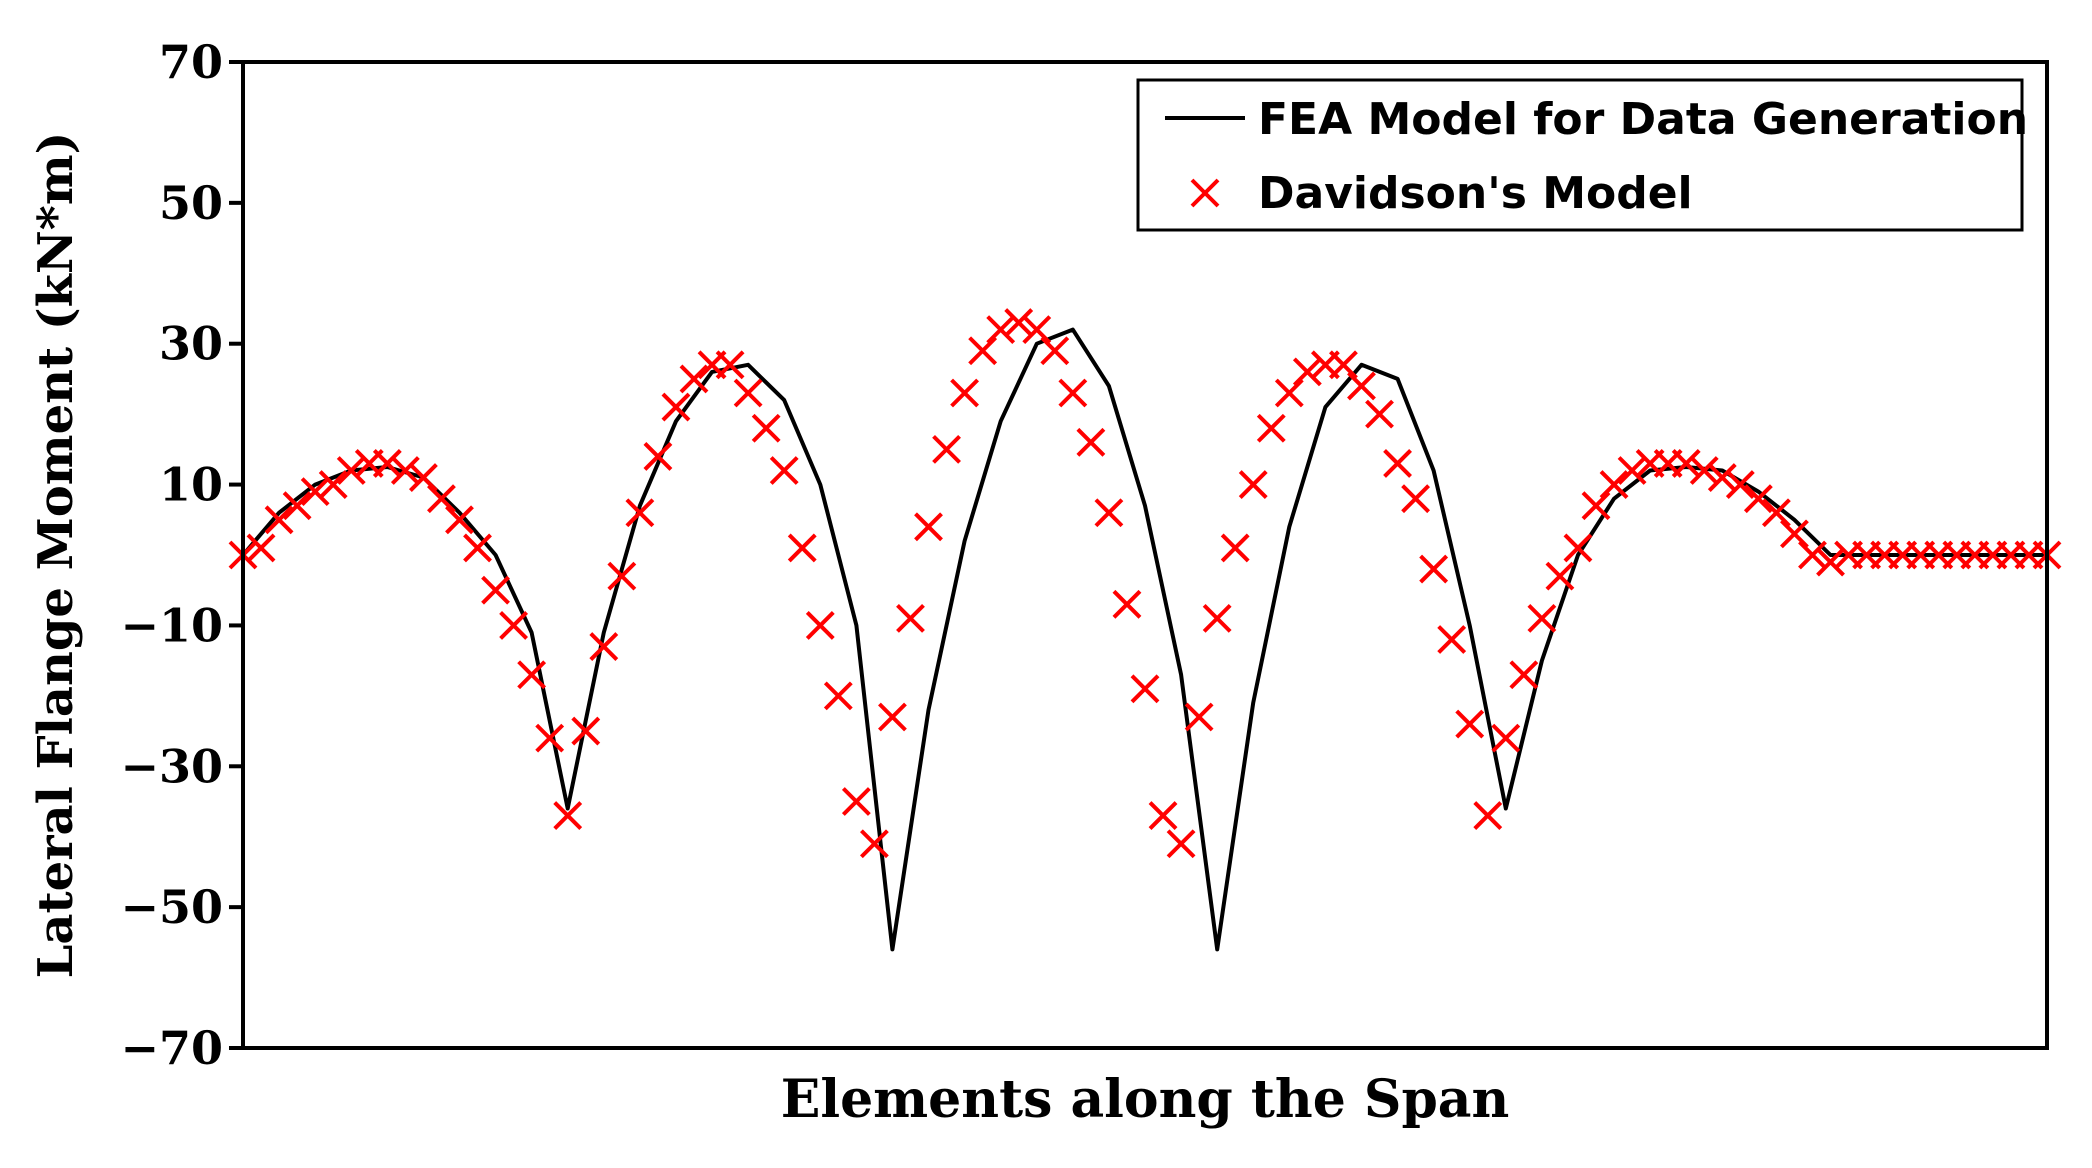  What do you see at coordinates (171, 1048) in the screenshot?
I see `y-tick-label: −70` at bounding box center [171, 1048].